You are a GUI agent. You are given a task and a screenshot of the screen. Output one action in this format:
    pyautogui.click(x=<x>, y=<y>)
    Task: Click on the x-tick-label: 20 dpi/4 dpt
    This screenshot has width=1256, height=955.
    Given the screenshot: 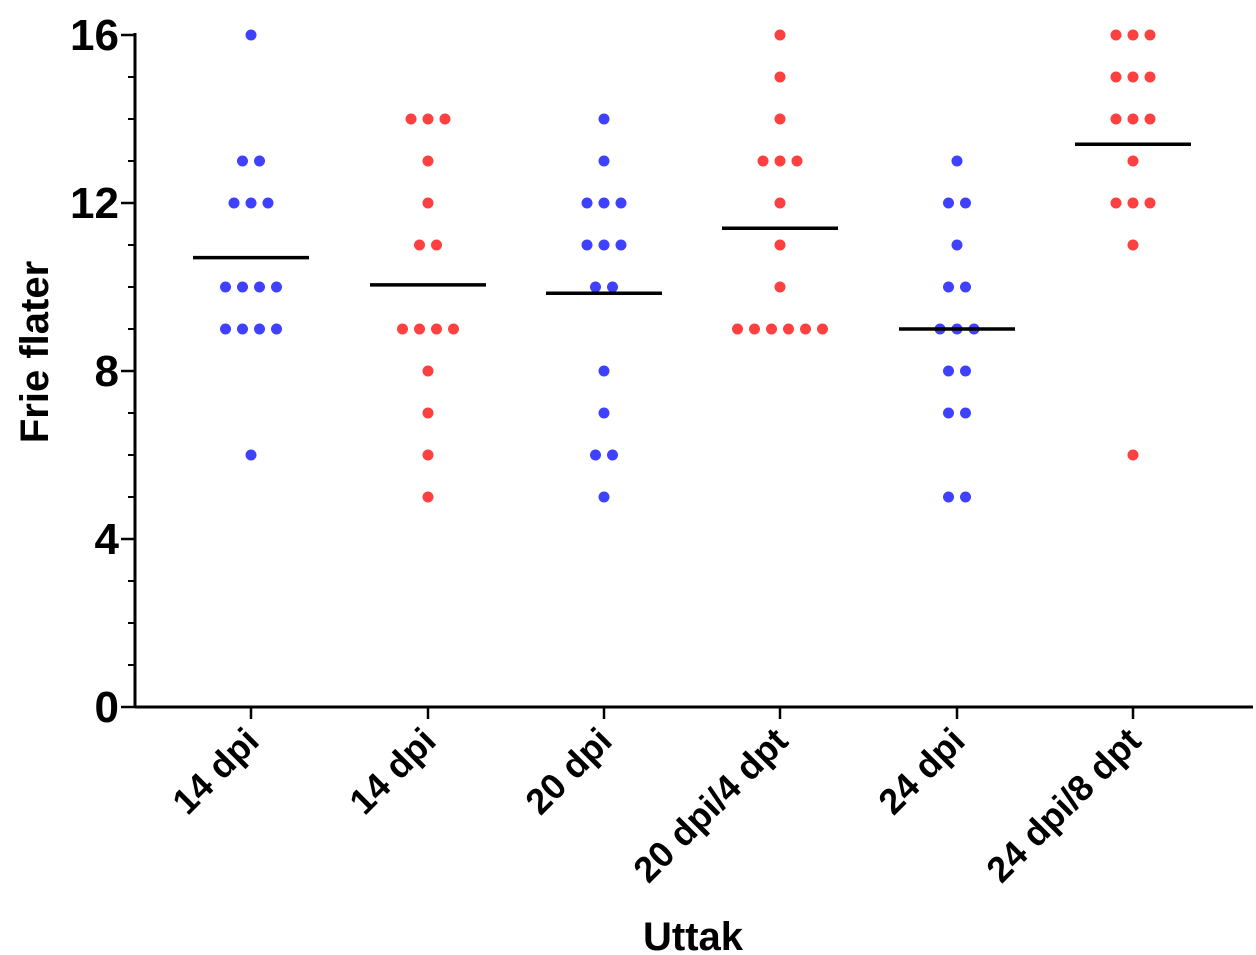 What is the action you would take?
    pyautogui.click(x=710, y=805)
    